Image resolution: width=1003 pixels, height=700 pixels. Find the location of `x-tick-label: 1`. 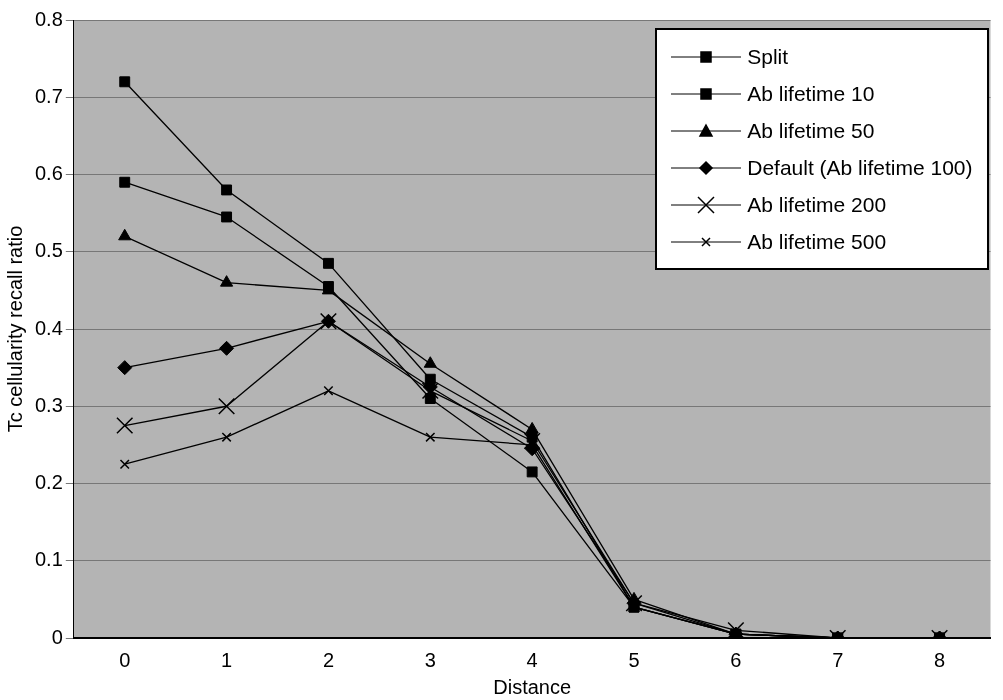

x-tick-label: 1 is located at coordinates (227, 659).